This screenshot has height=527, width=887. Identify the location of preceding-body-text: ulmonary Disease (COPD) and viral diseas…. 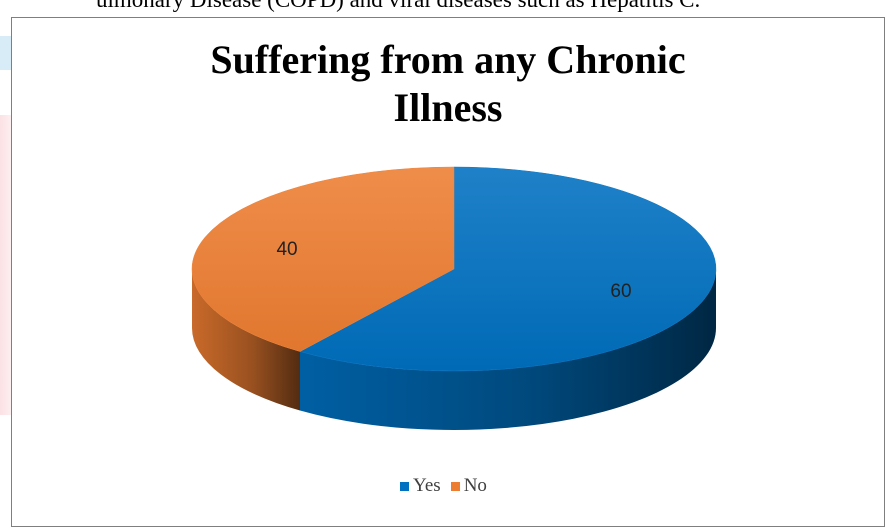
(443, 8).